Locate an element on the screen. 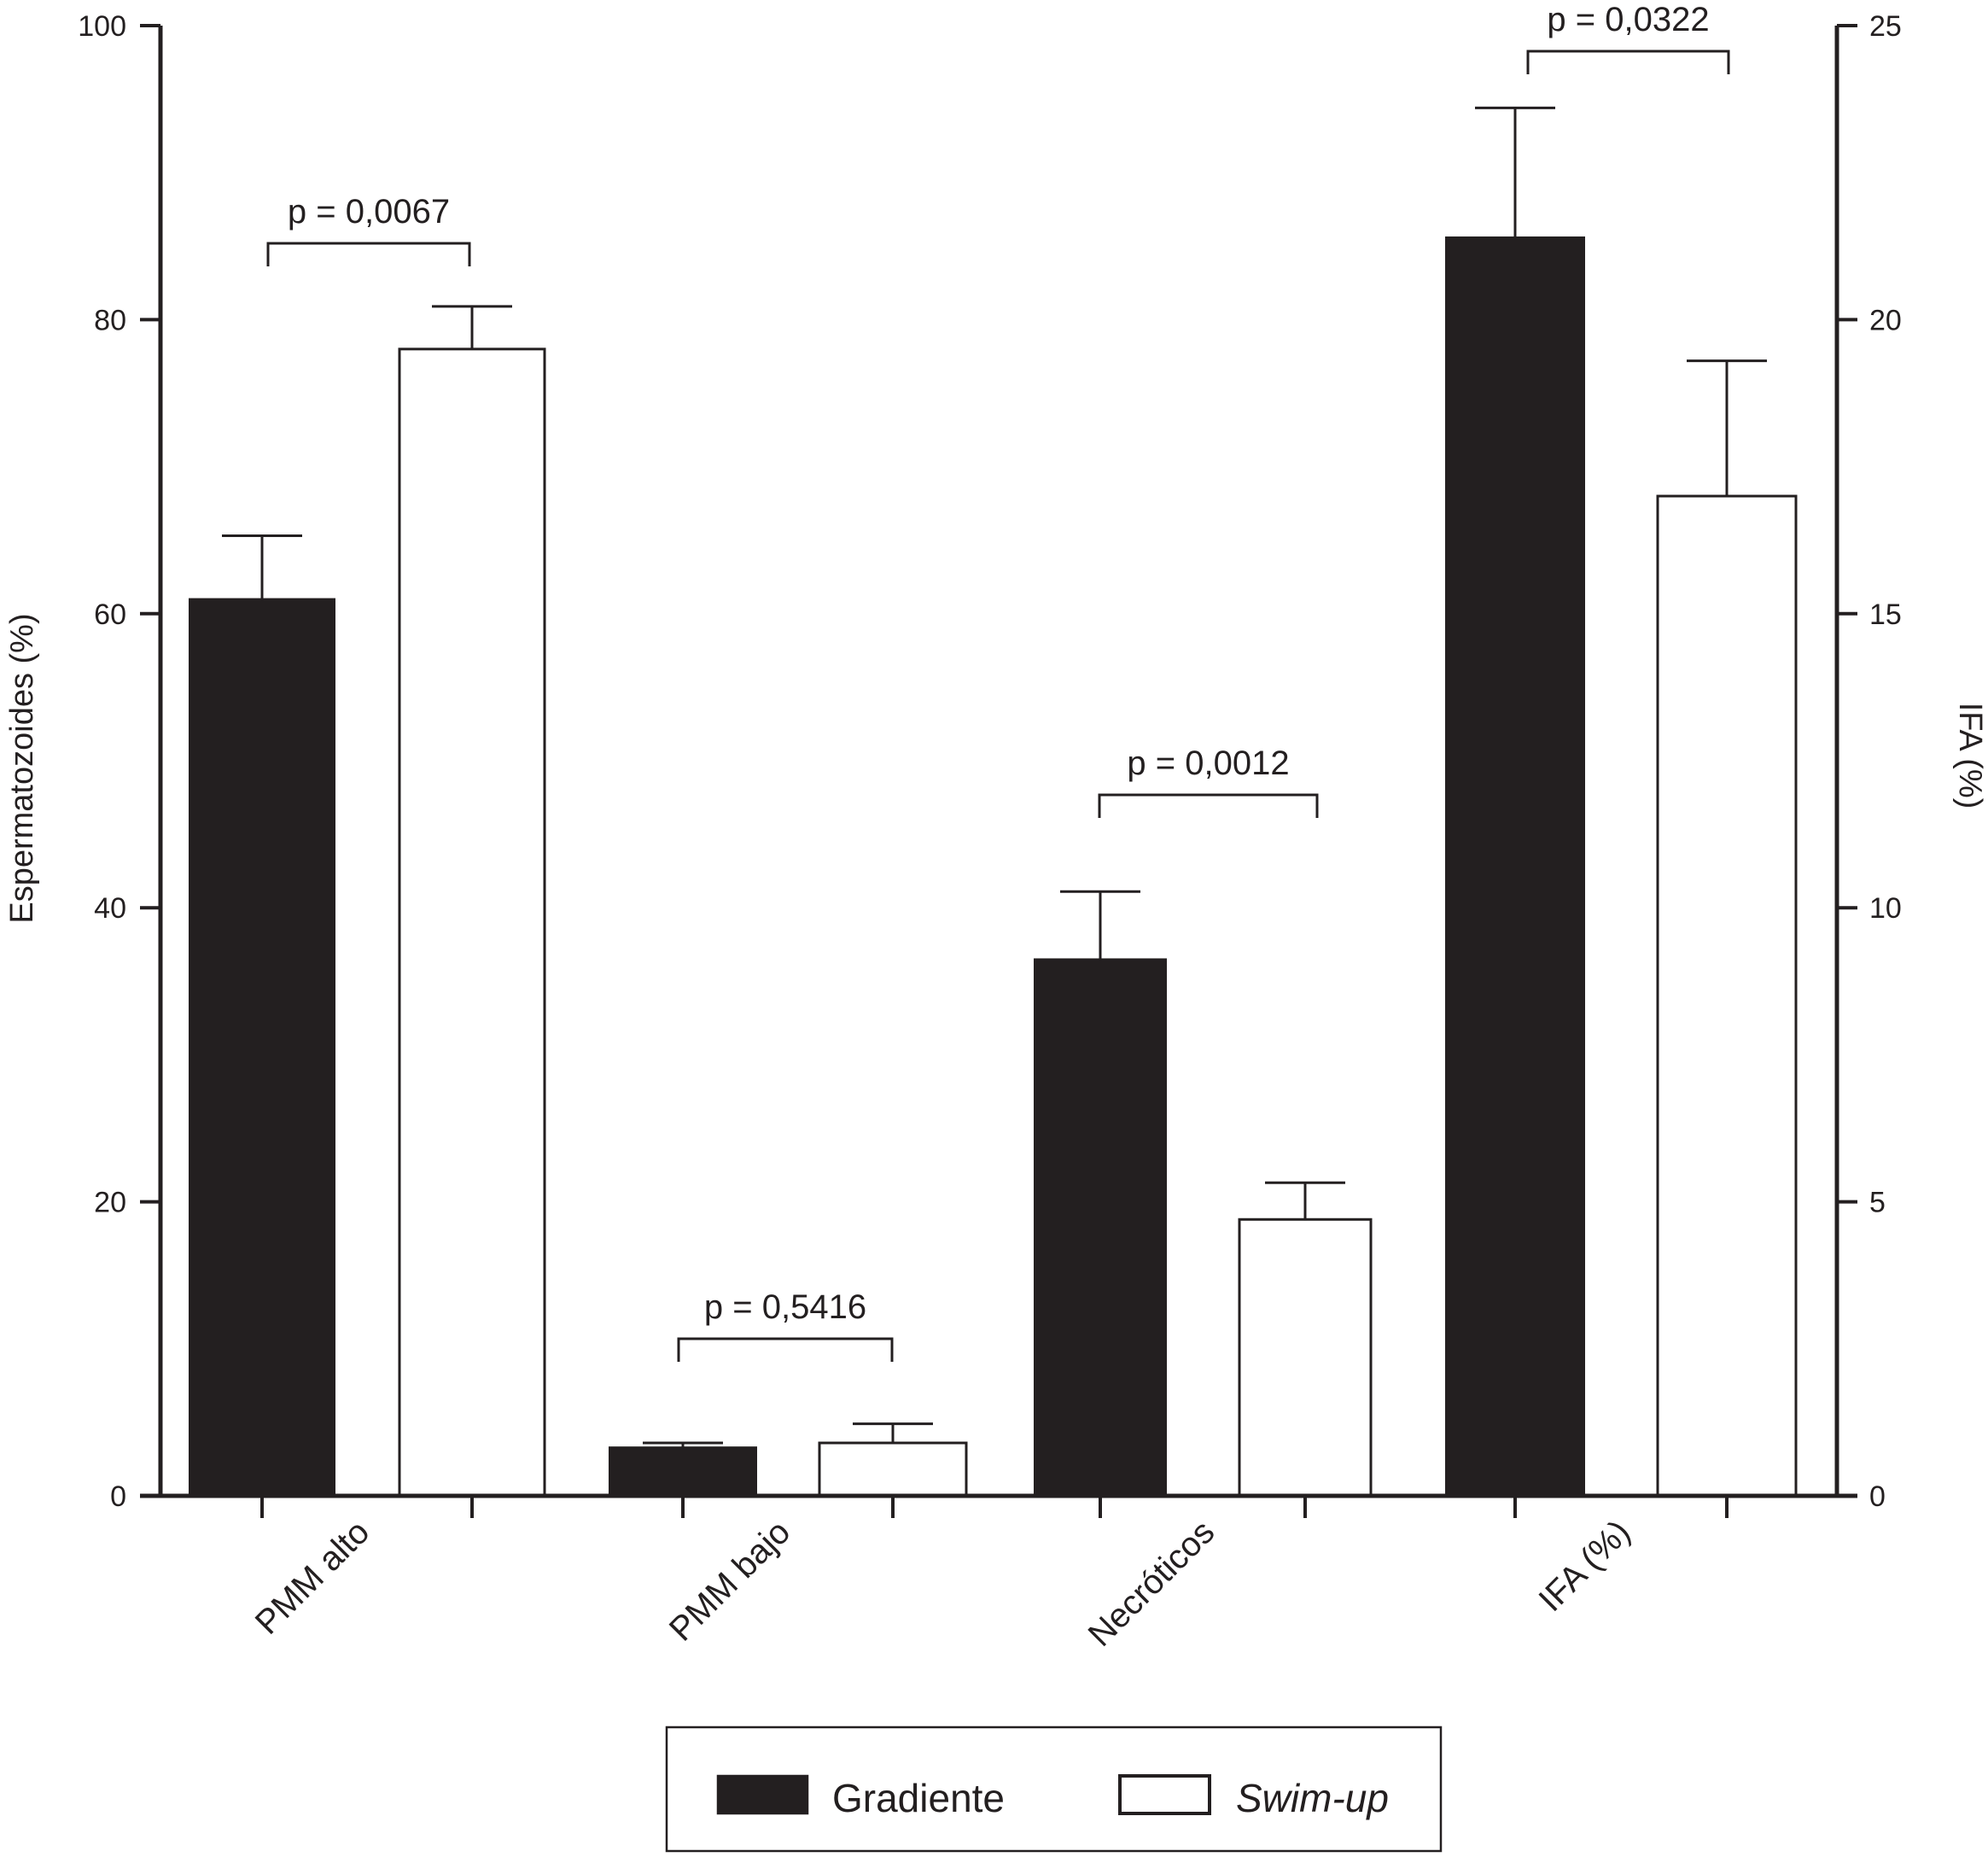  y2-tick-label-15: 15 is located at coordinates (1886, 615).